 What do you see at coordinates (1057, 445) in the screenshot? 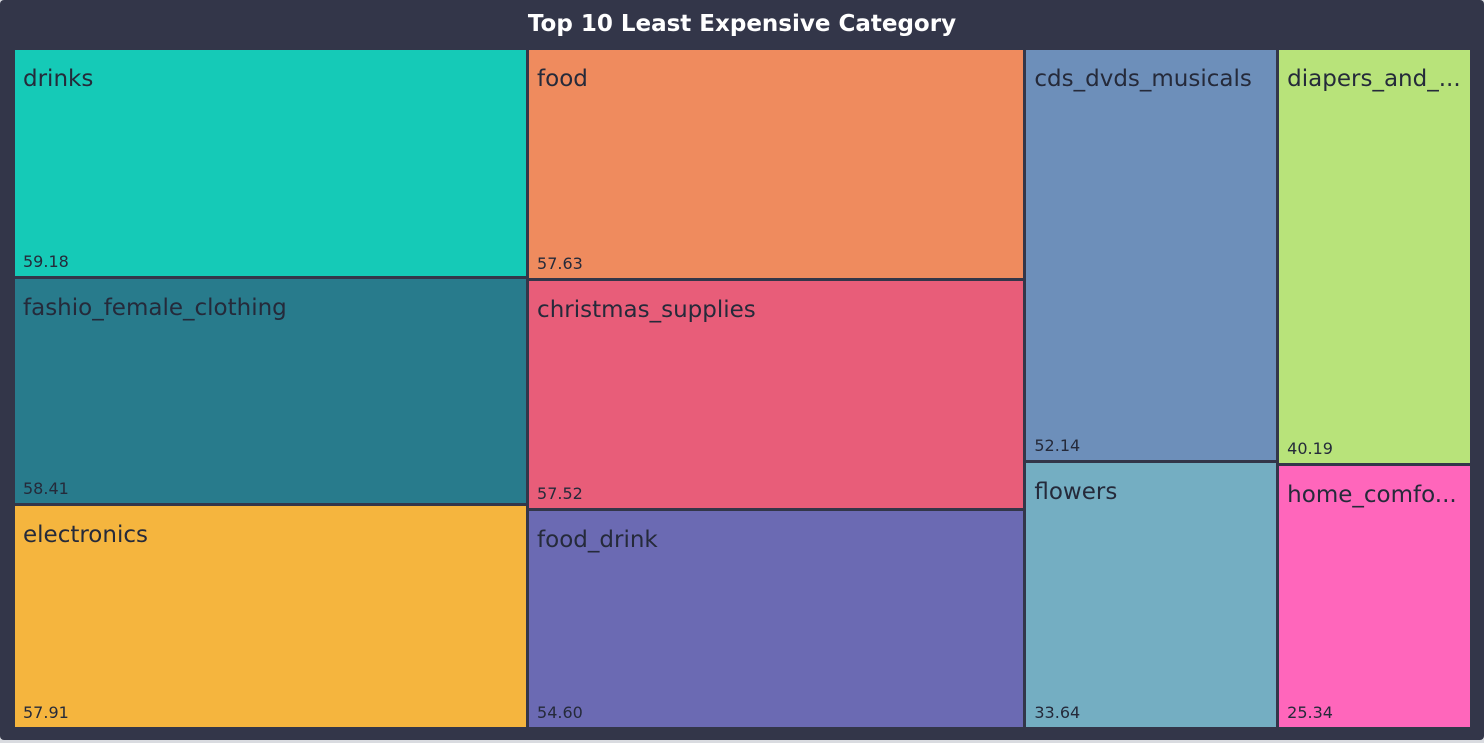
I see `tile-value: 52.14` at bounding box center [1057, 445].